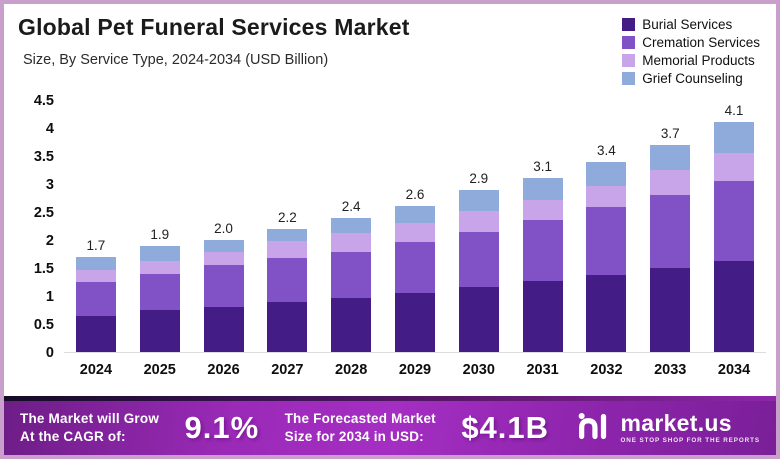 The image size is (780, 459). Describe the element at coordinates (478, 370) in the screenshot. I see `x-axis-label: 2030` at that location.